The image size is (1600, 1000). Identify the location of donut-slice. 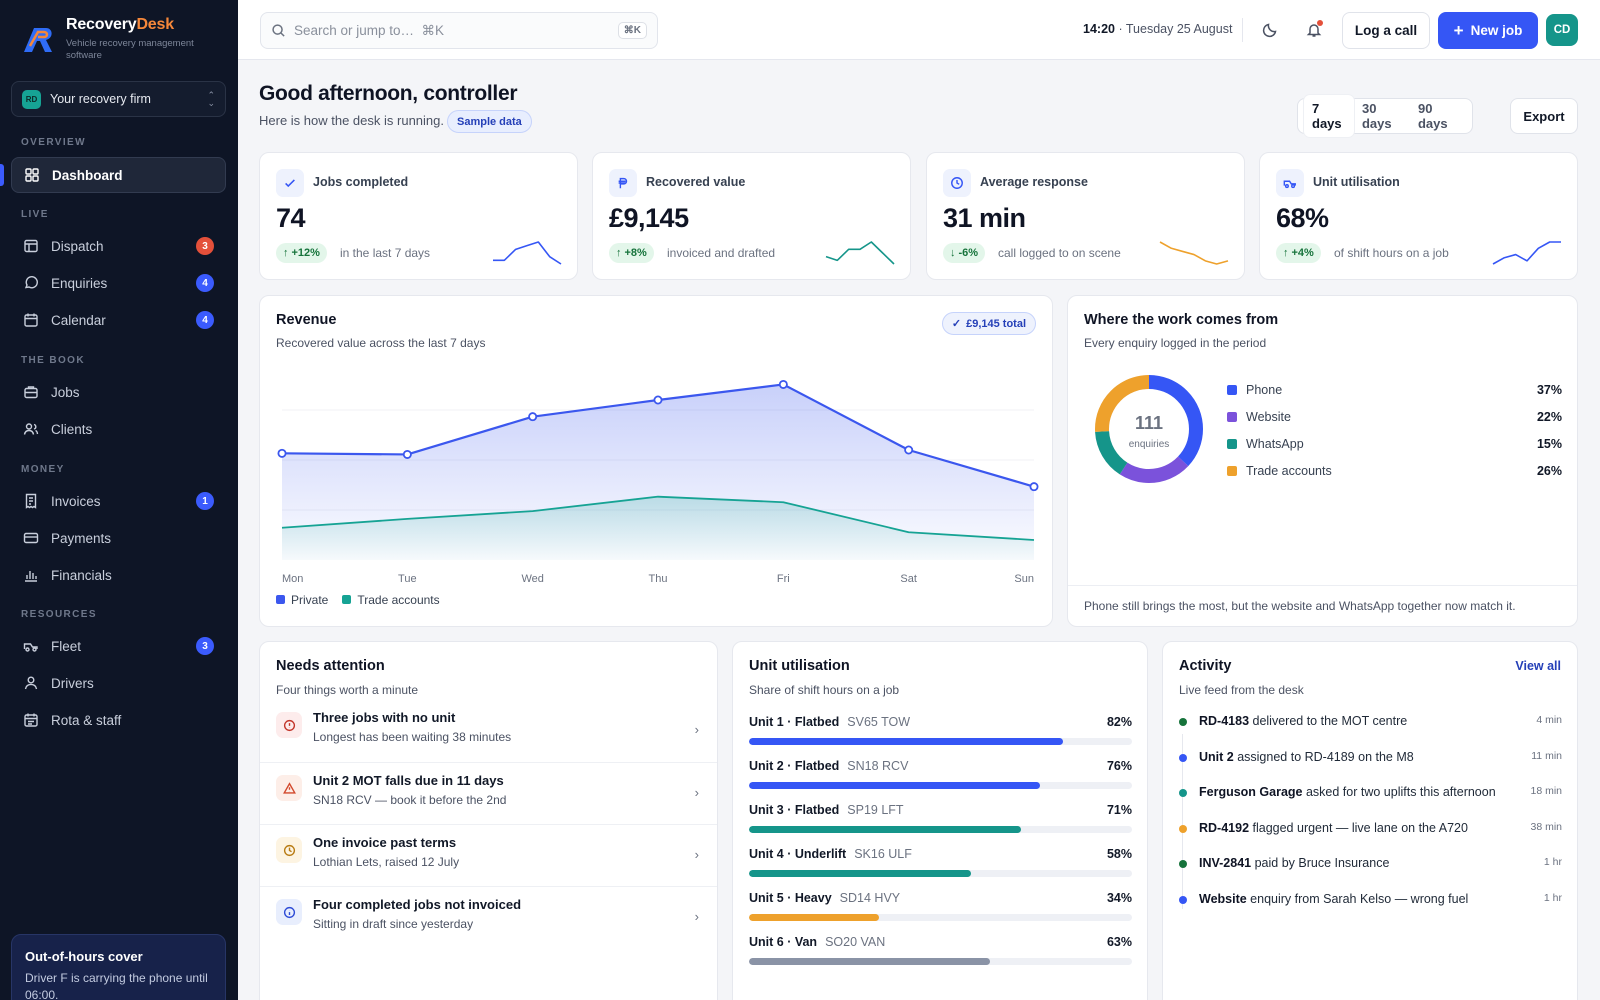
(1149, 429).